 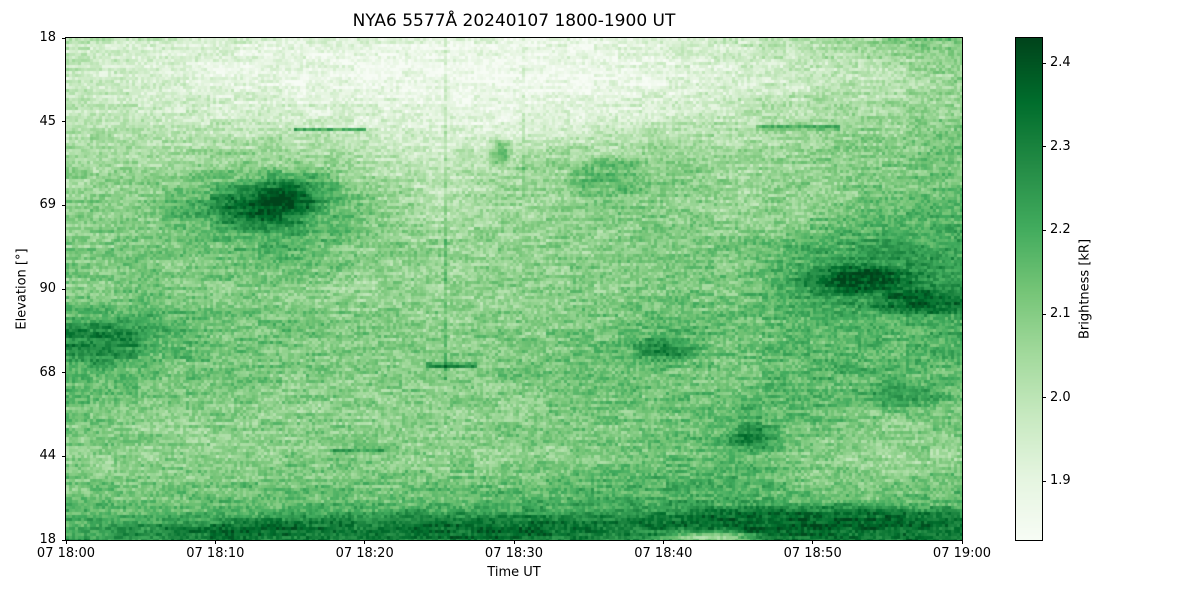 I want to click on colorbar-tick-label: 2.0, so click(x=1060, y=397).